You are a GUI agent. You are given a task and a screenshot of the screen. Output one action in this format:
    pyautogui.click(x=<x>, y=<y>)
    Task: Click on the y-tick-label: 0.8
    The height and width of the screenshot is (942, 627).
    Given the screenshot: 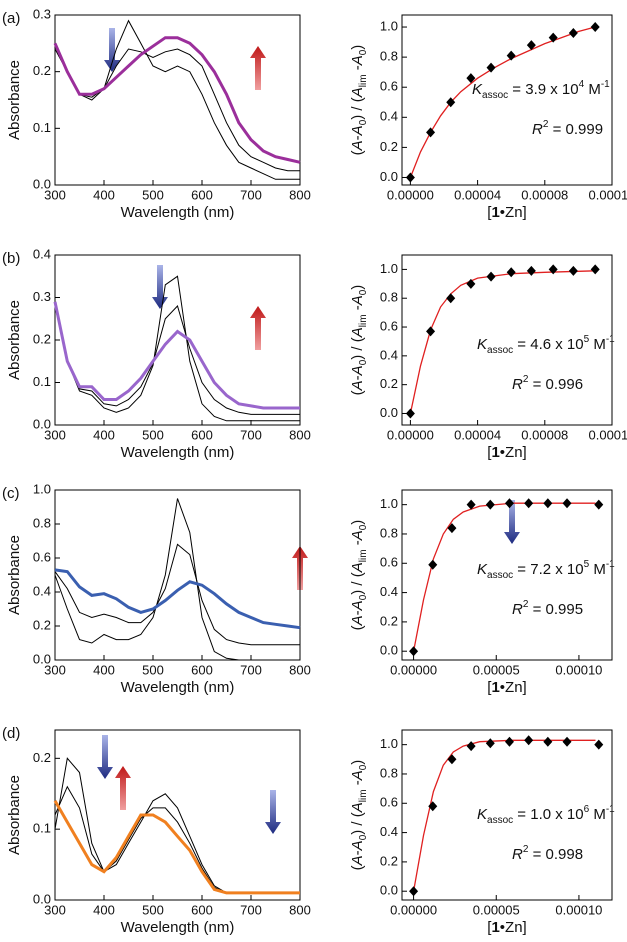 What is the action you would take?
    pyautogui.click(x=42, y=522)
    